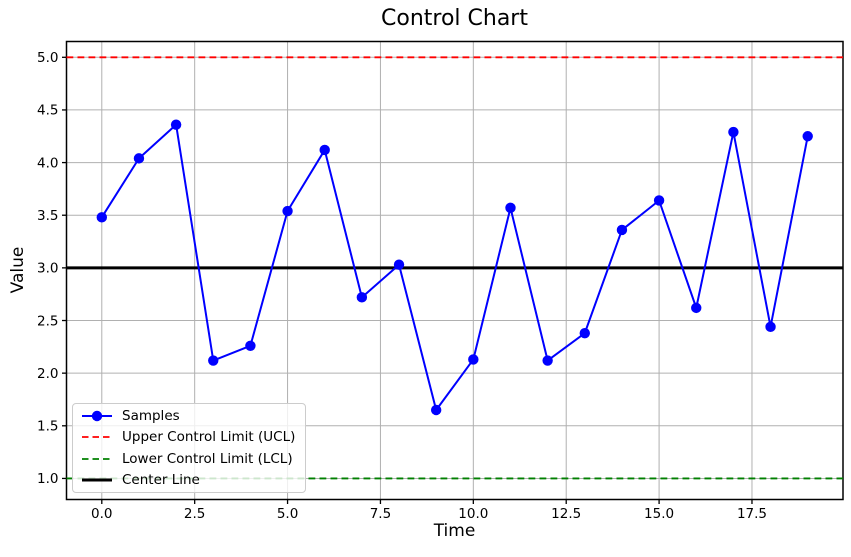 The height and width of the screenshot is (557, 851). I want to click on y-tick-label: 2.0, so click(47, 374).